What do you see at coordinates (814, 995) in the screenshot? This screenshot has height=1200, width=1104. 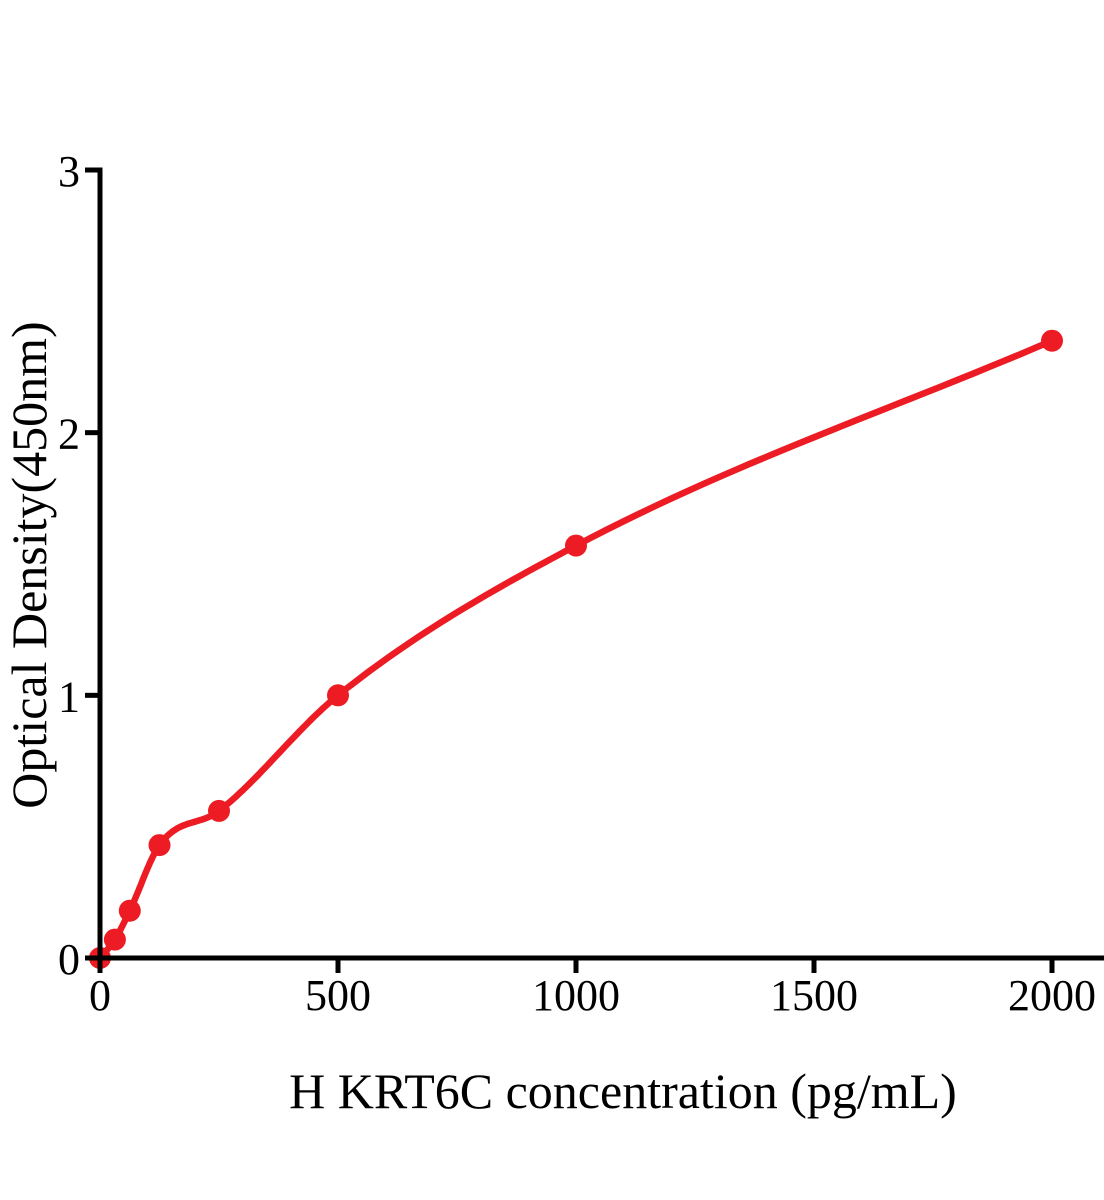 I see `x-tick-label: 1500` at bounding box center [814, 995].